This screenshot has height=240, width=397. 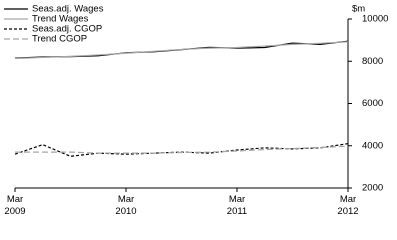 What do you see at coordinates (60, 19) in the screenshot?
I see `legend-label: Trend Wages` at bounding box center [60, 19].